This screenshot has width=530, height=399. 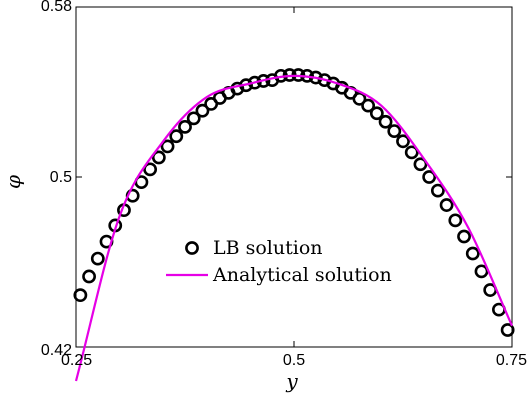 What do you see at coordinates (76, 360) in the screenshot?
I see `x-tick-label: 0.25` at bounding box center [76, 360].